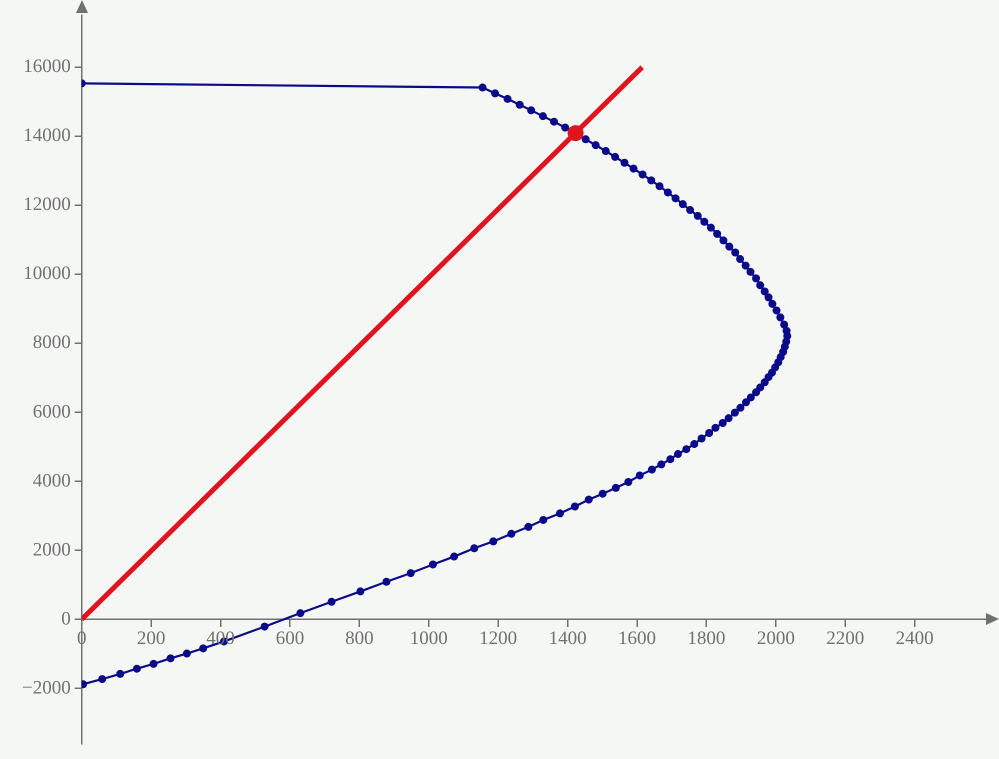 This screenshot has width=999, height=759. What do you see at coordinates (51, 481) in the screenshot?
I see `y-tick-label: 4000` at bounding box center [51, 481].